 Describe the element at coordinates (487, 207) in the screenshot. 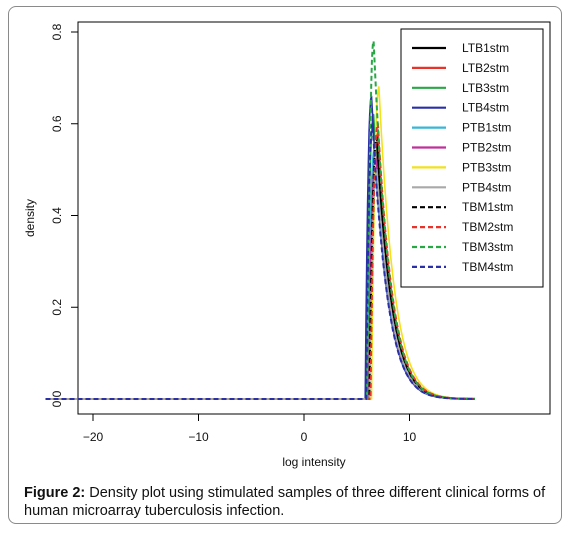

I see `legend-label: TBM1stm` at that location.